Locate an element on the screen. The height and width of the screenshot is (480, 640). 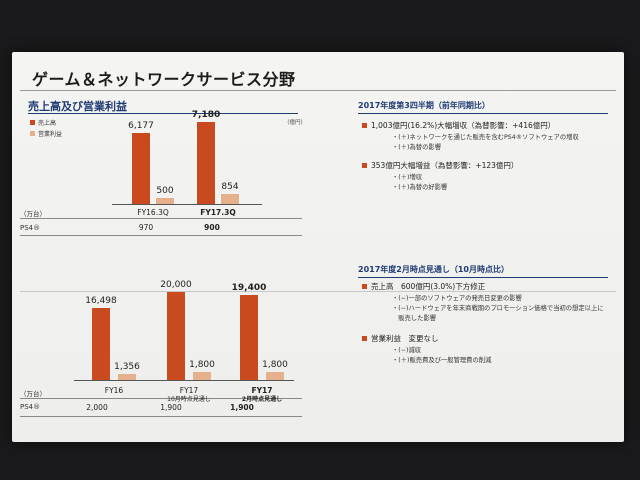
data-label: 854 is located at coordinates (230, 187).